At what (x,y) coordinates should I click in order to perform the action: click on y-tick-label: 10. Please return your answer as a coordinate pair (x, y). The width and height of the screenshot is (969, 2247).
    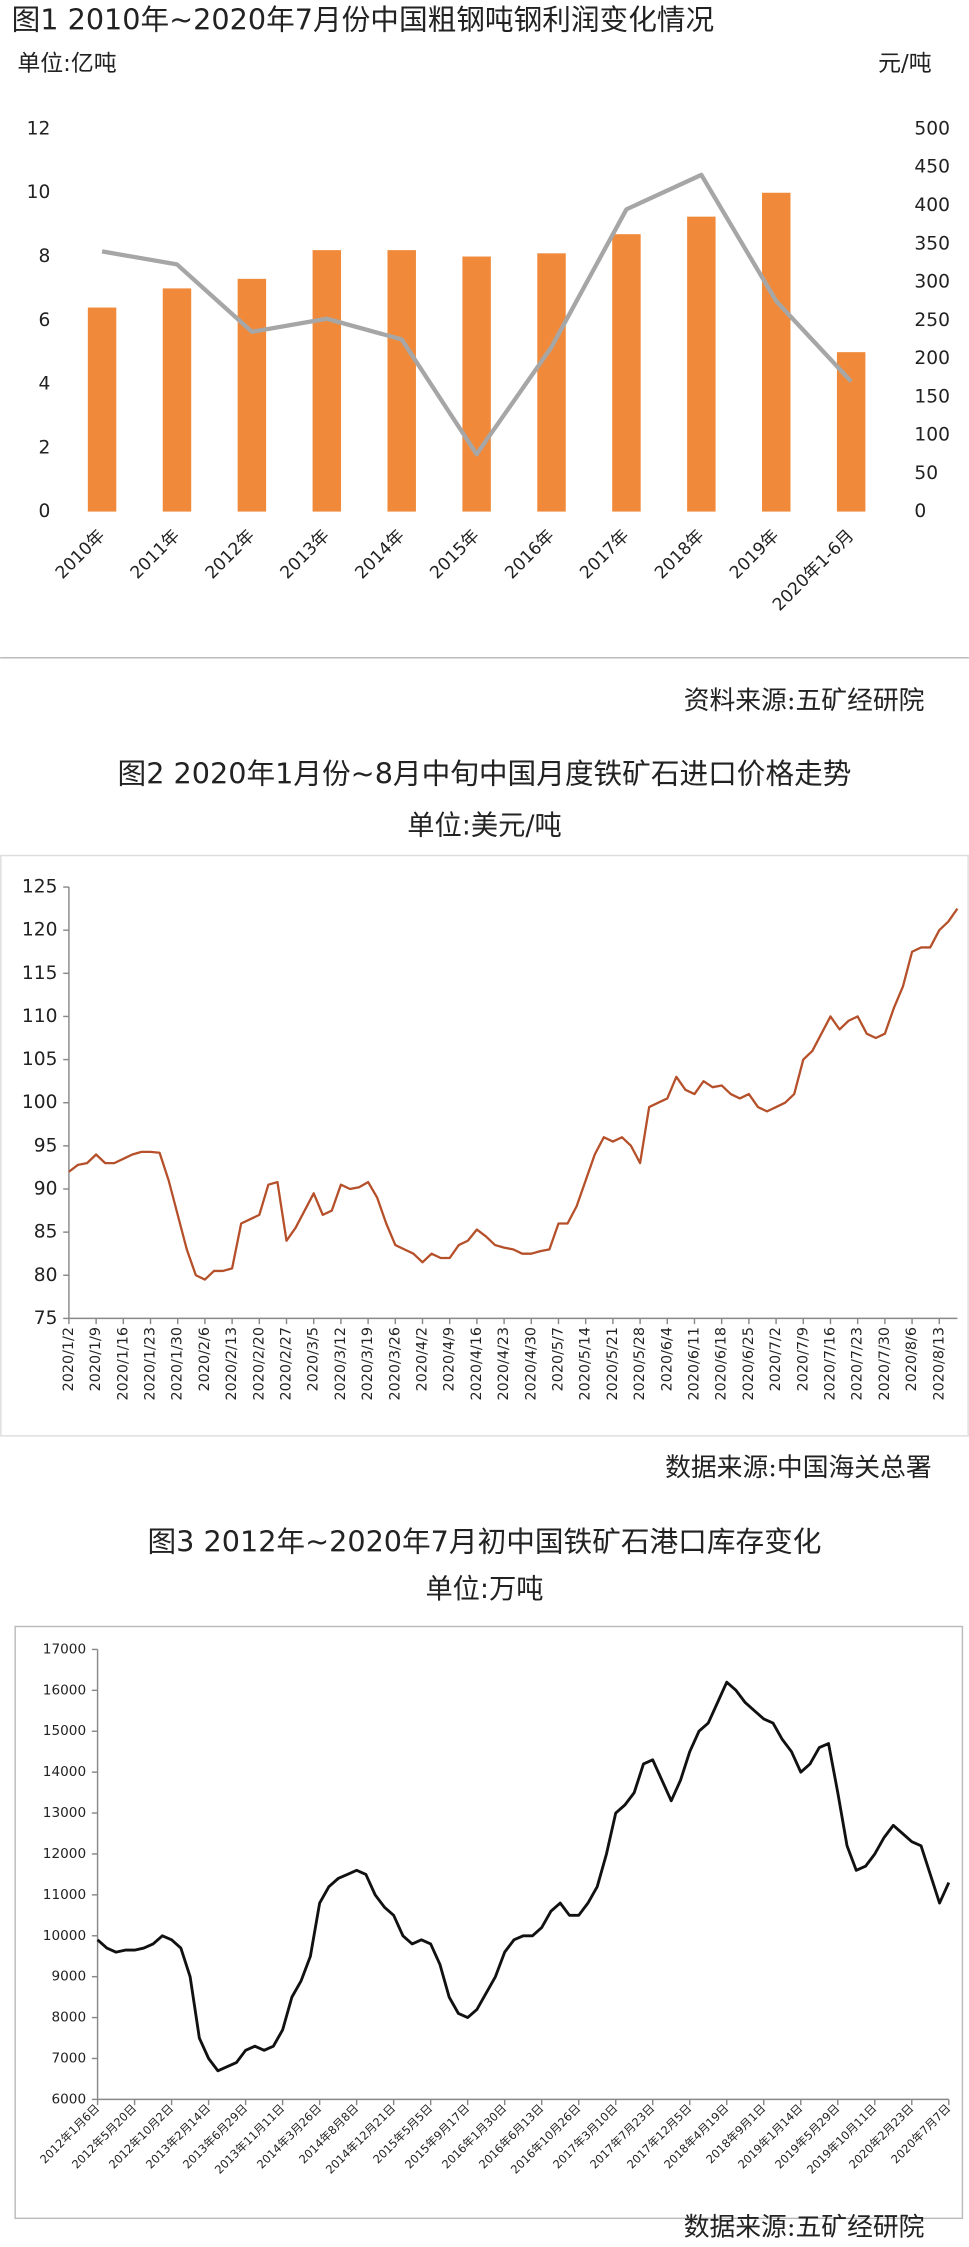
    Looking at the image, I should click on (39, 192).